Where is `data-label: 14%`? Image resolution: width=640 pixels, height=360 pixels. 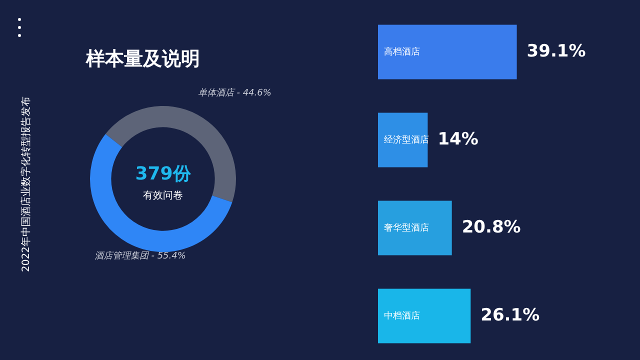 data-label: 14% is located at coordinates (458, 139).